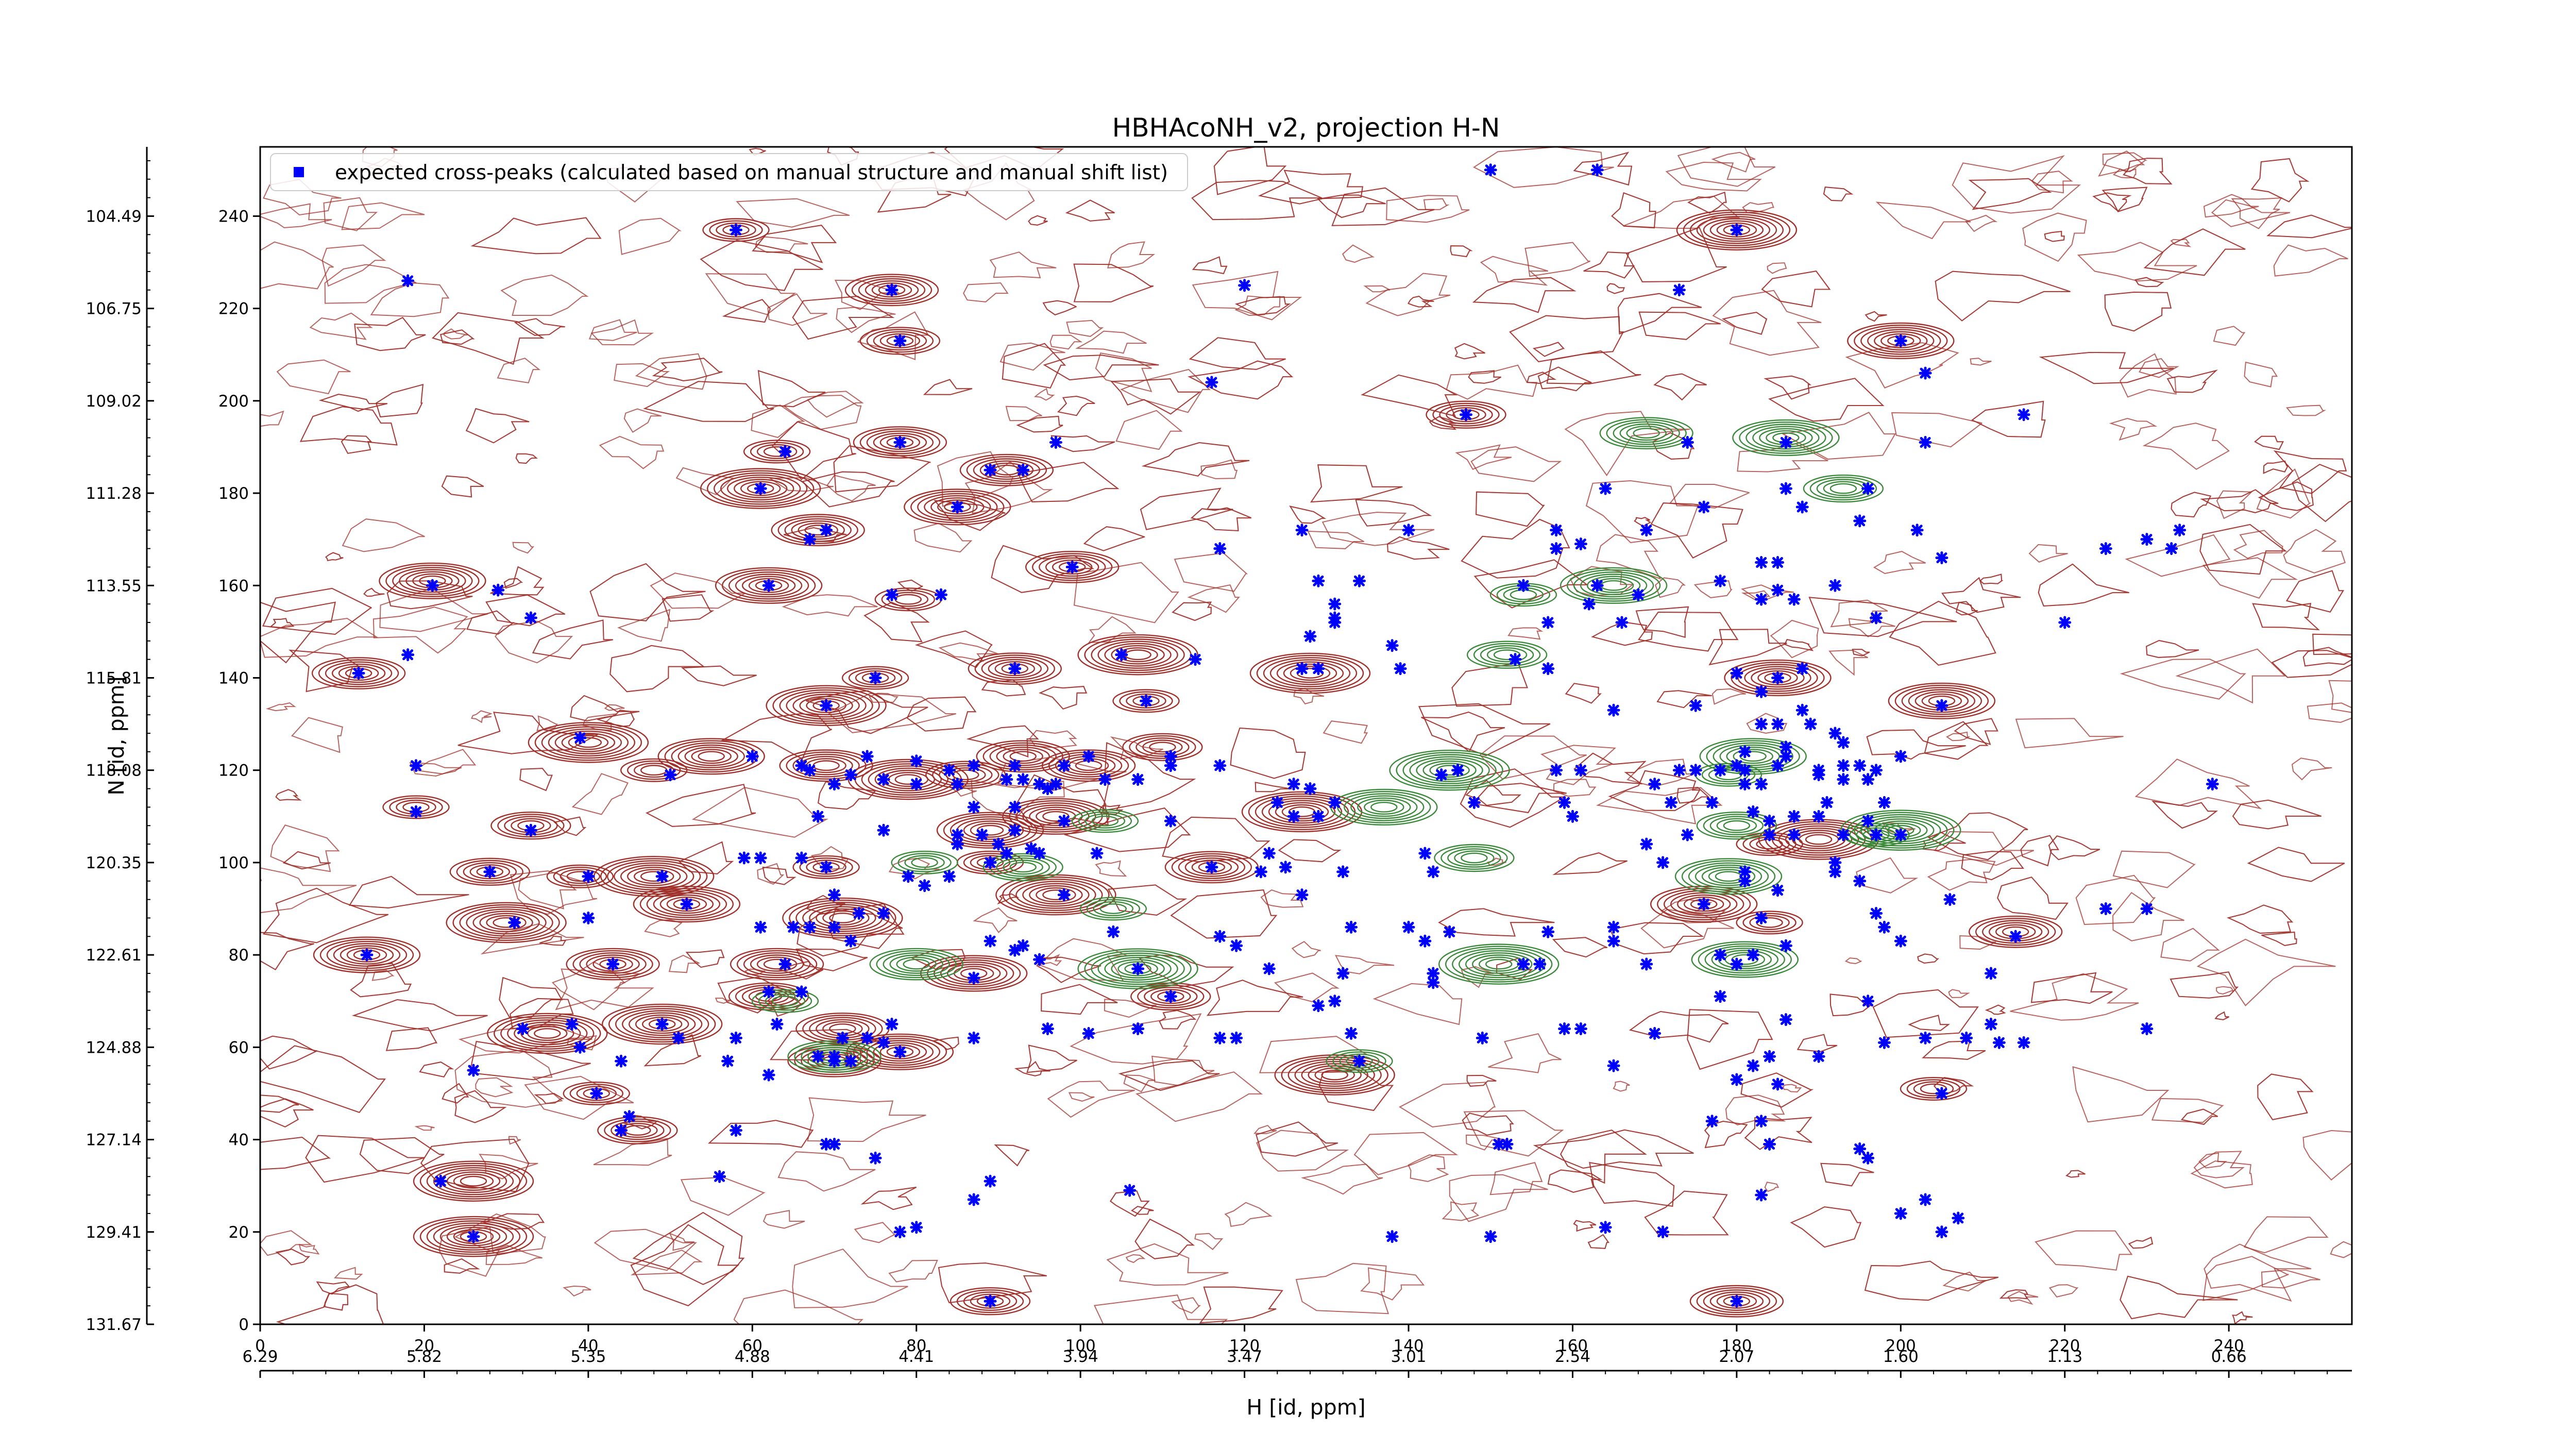  What do you see at coordinates (588, 1346) in the screenshot?
I see `x-tick-label: 40` at bounding box center [588, 1346].